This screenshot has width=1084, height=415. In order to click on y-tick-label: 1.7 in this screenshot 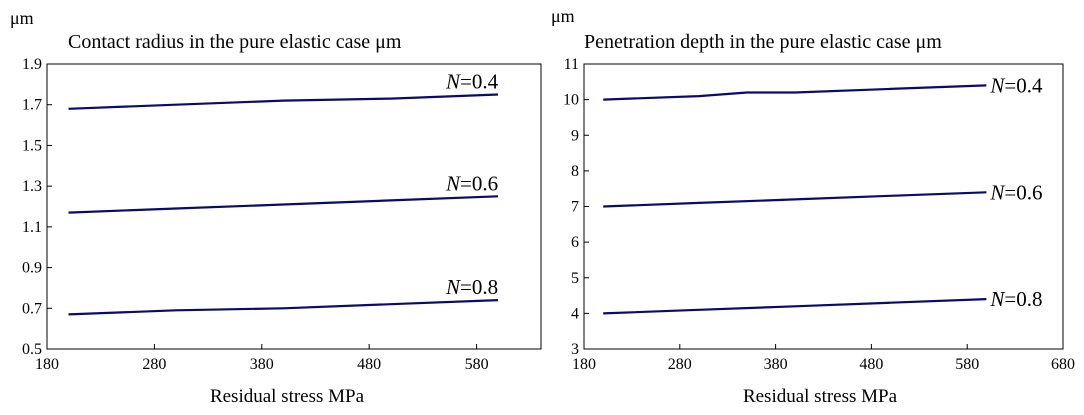, I will do `click(32, 105)`.